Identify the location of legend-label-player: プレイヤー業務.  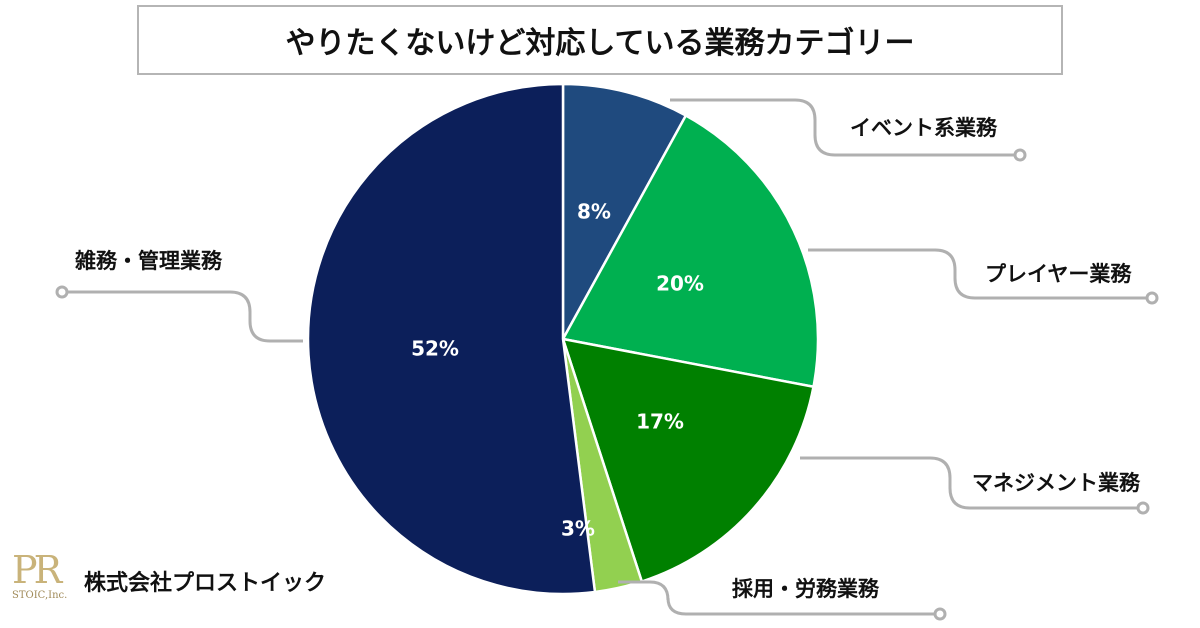
(1058, 274).